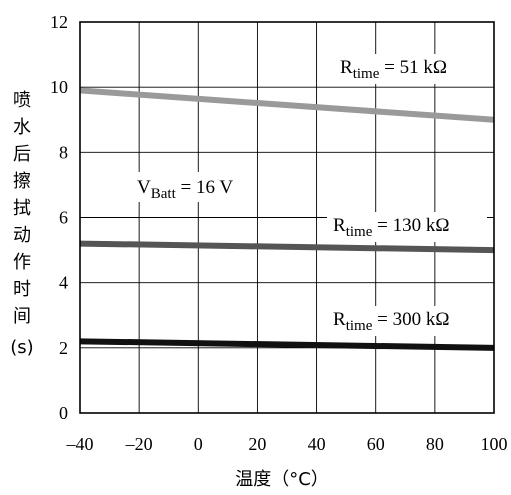  Describe the element at coordinates (59, 22) in the screenshot. I see `y-tick-label: 12` at that location.